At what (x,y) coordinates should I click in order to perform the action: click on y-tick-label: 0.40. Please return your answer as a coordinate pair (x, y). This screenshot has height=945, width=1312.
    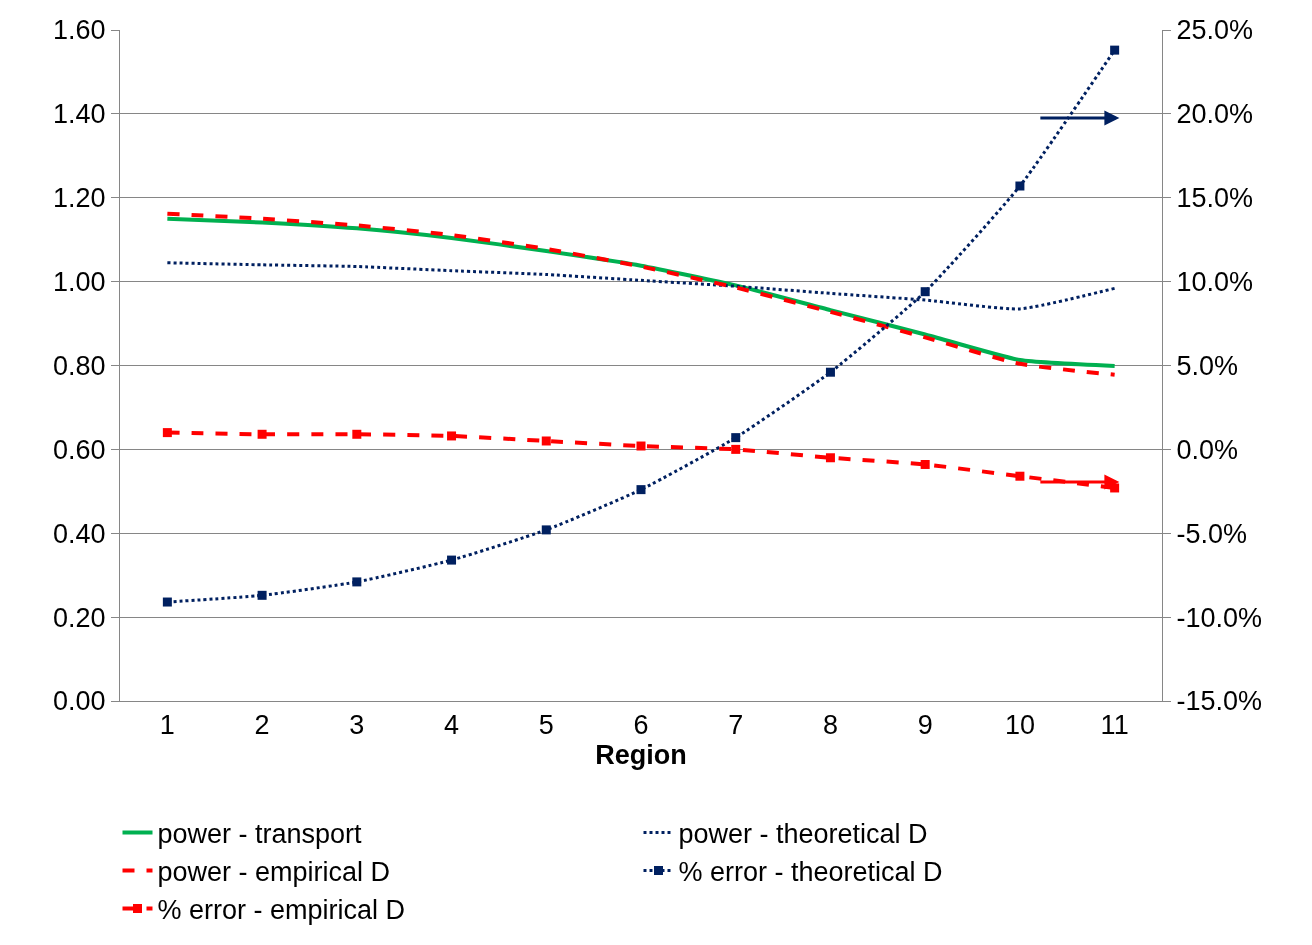
    Looking at the image, I should click on (79, 533).